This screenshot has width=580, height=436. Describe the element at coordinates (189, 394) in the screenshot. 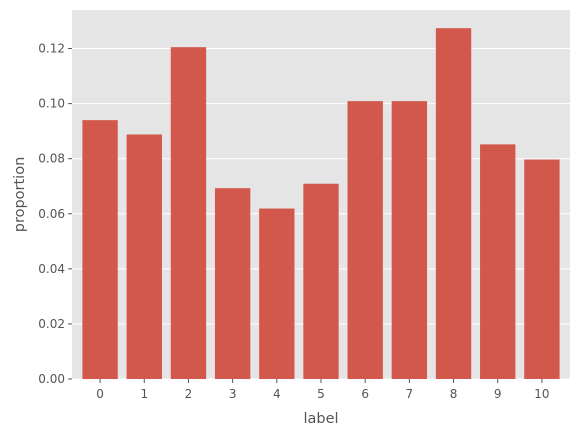

I see `x-tick-label: 2` at that location.